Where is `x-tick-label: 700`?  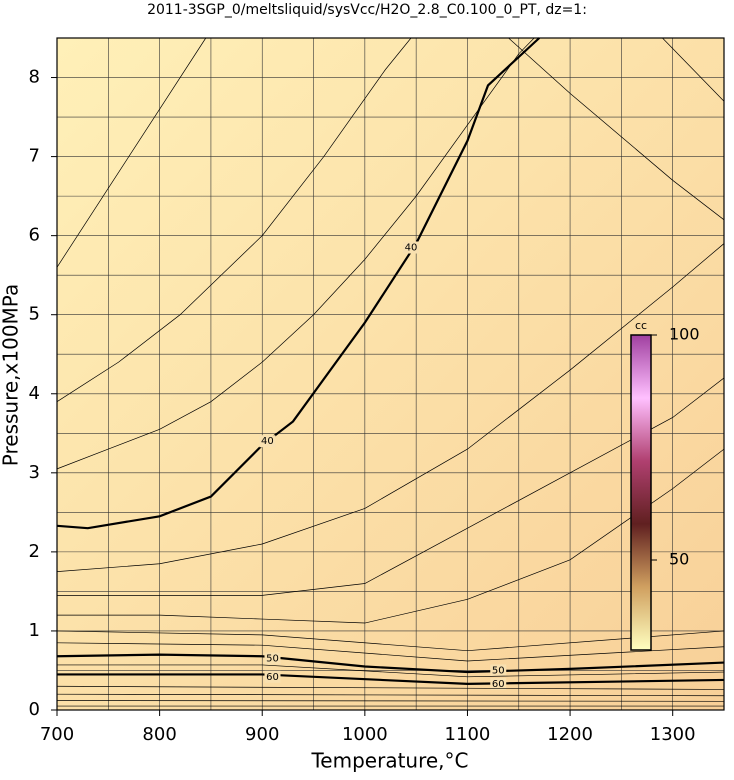
x-tick-label: 700 is located at coordinates (57, 734).